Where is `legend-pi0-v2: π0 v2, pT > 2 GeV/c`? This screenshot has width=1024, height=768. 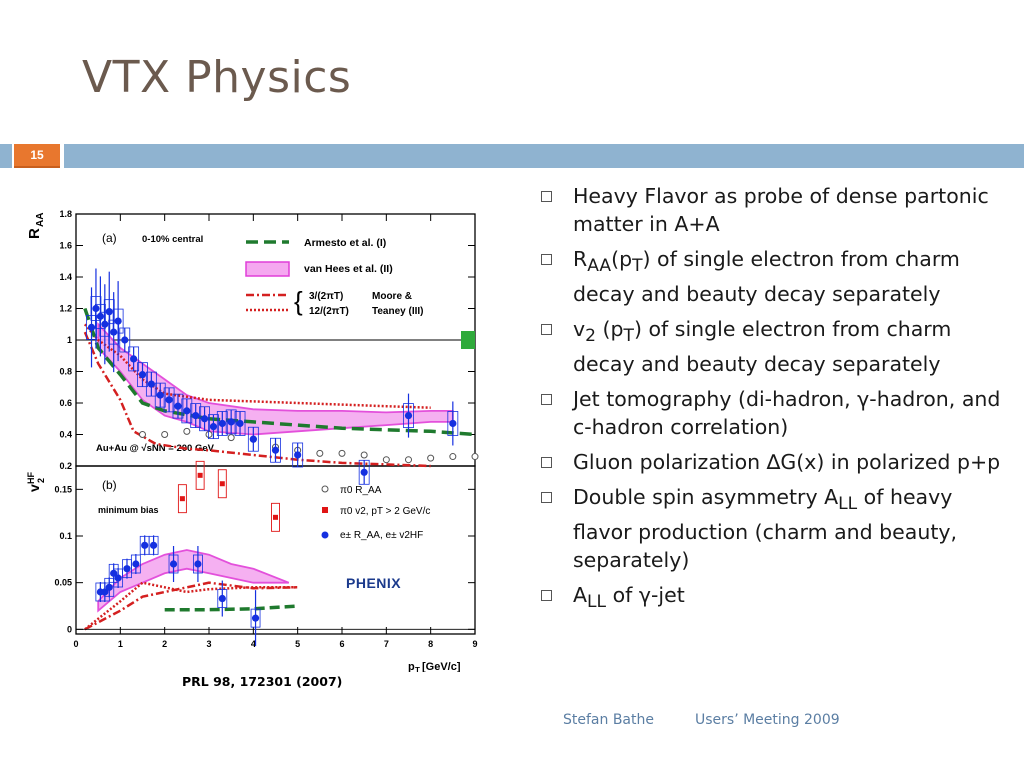
legend-pi0-v2: π0 v2, pT > 2 GeV/c is located at coordinates (385, 511).